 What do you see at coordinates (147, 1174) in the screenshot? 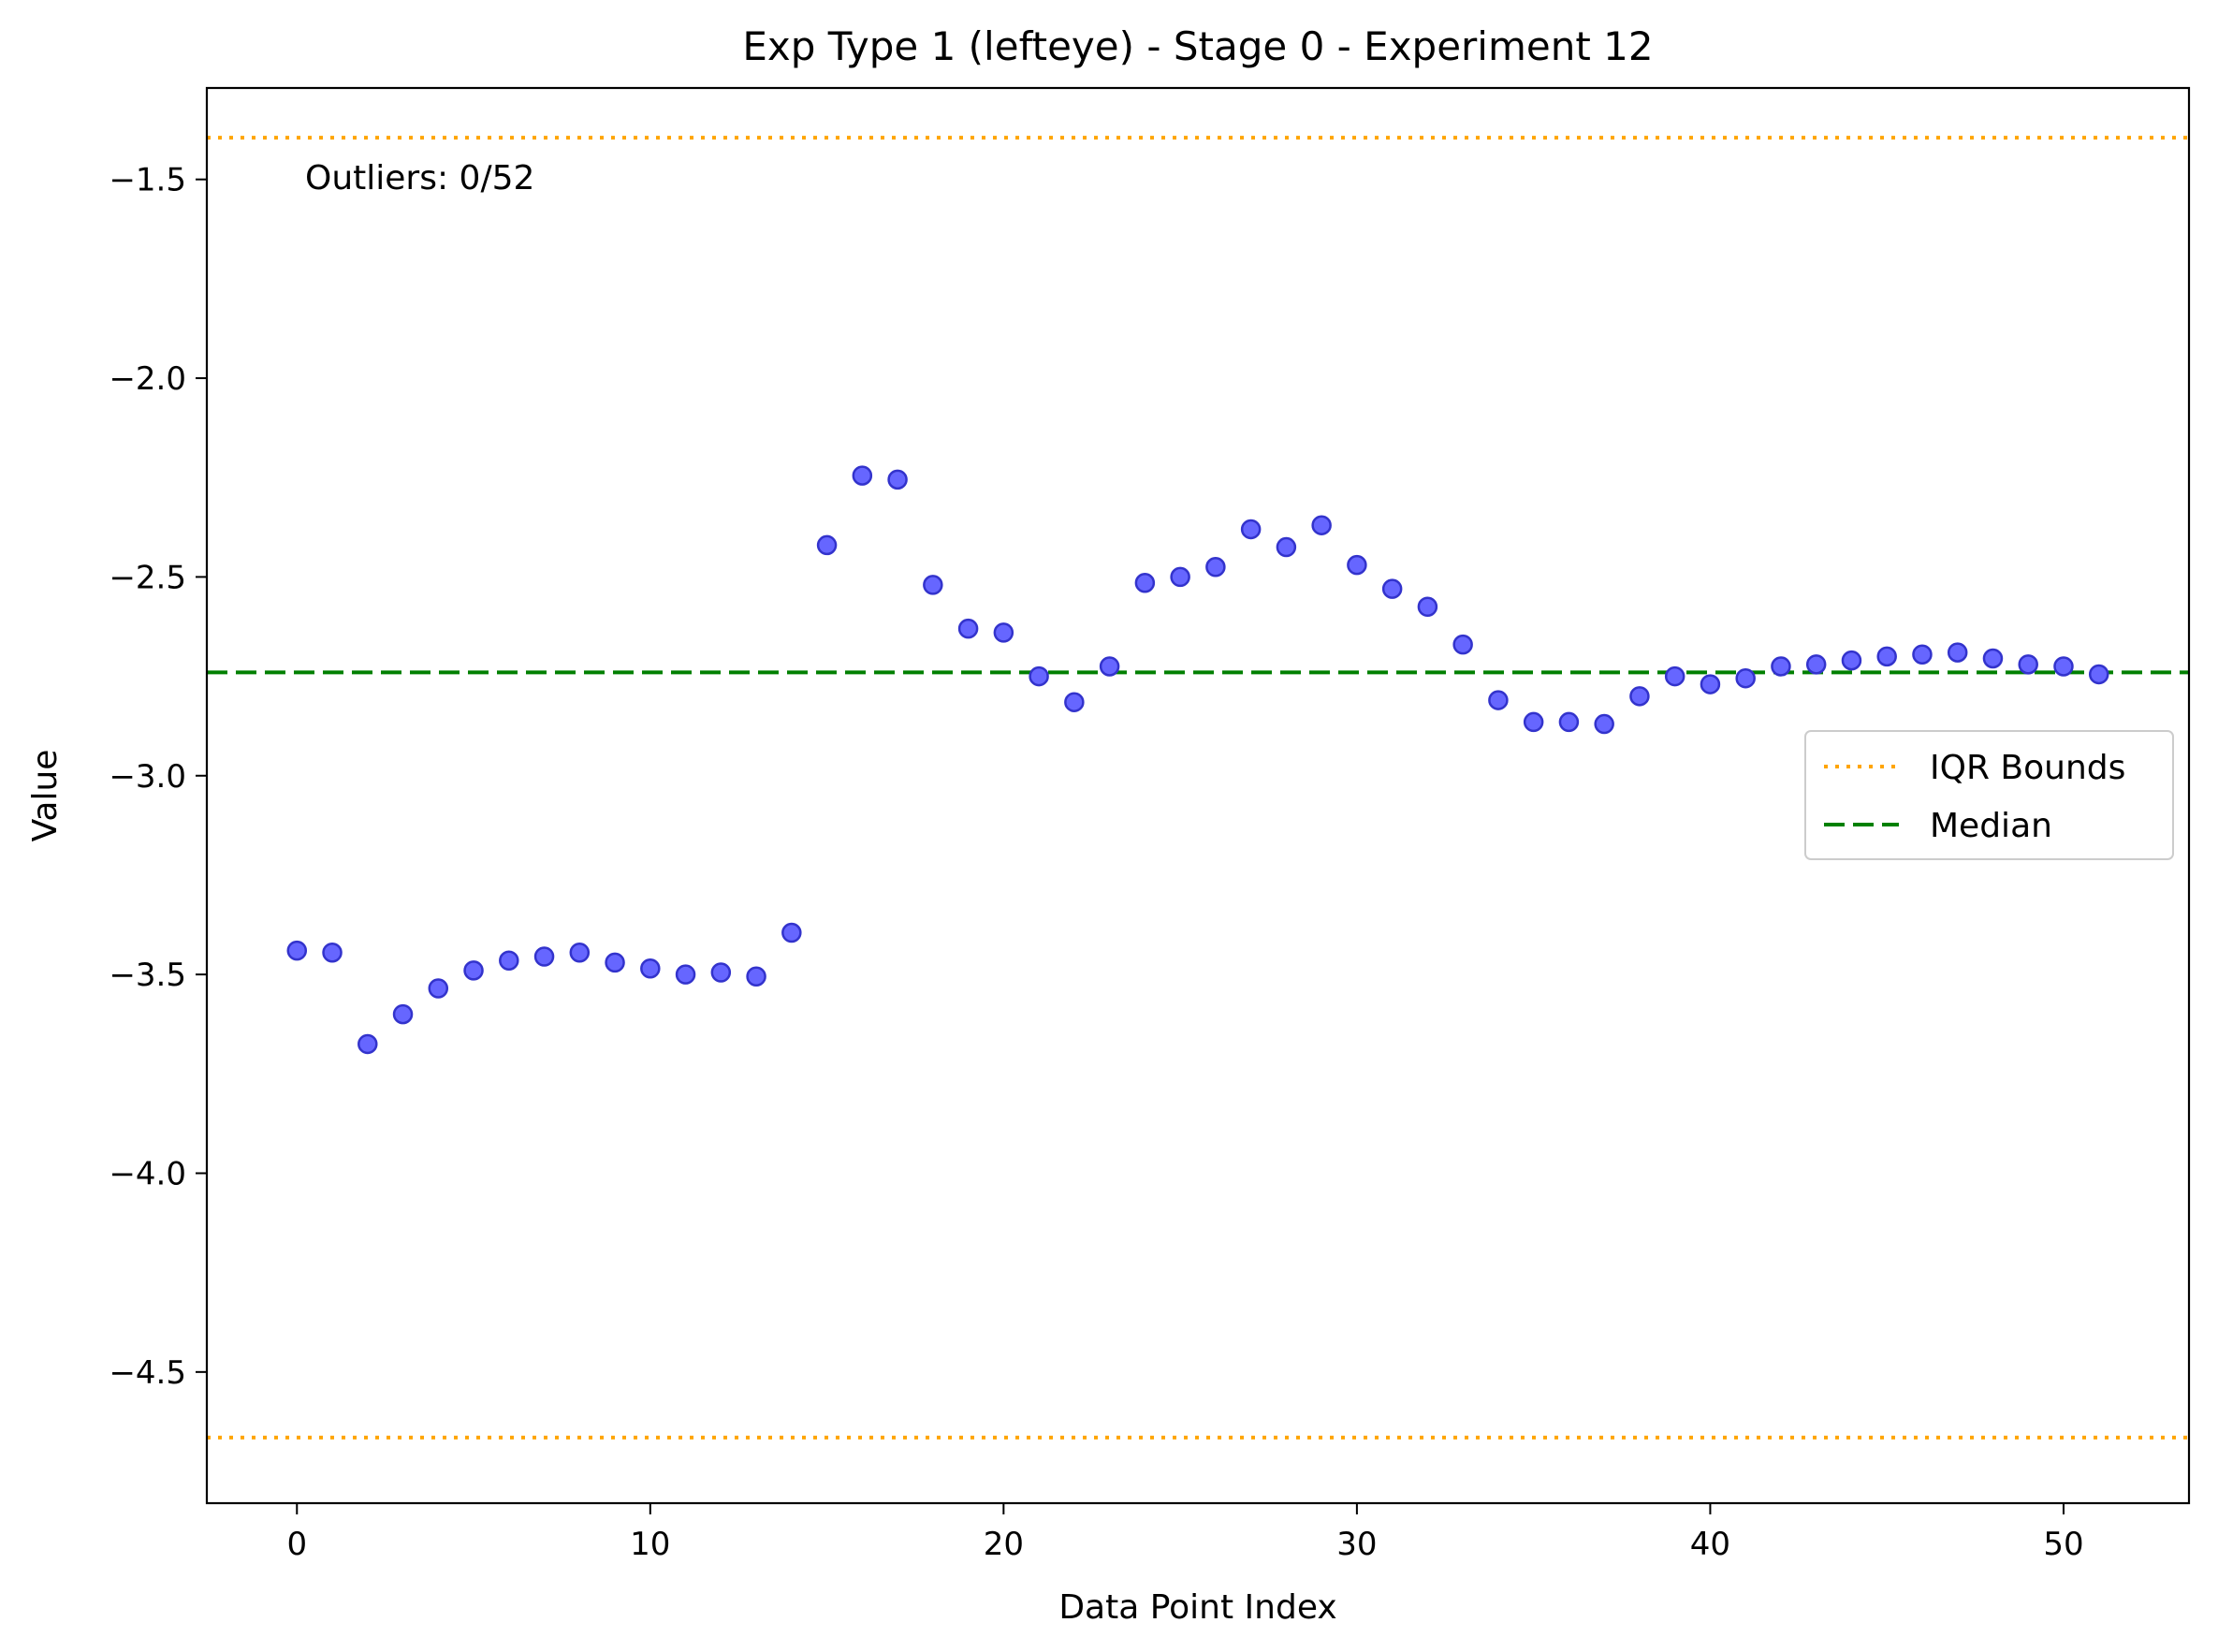
I see `y-tick-label: −4.0` at bounding box center [147, 1174].